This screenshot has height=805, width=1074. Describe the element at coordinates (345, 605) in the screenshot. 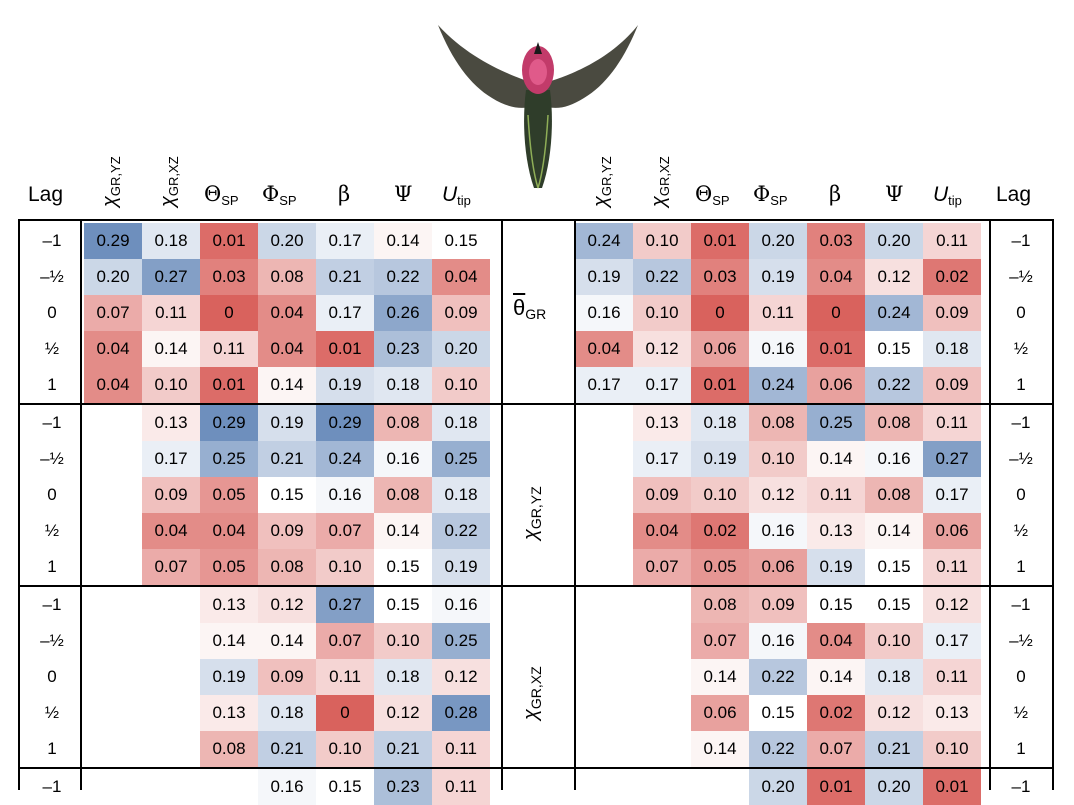

I see `heatmap-cell: 0.27` at that location.